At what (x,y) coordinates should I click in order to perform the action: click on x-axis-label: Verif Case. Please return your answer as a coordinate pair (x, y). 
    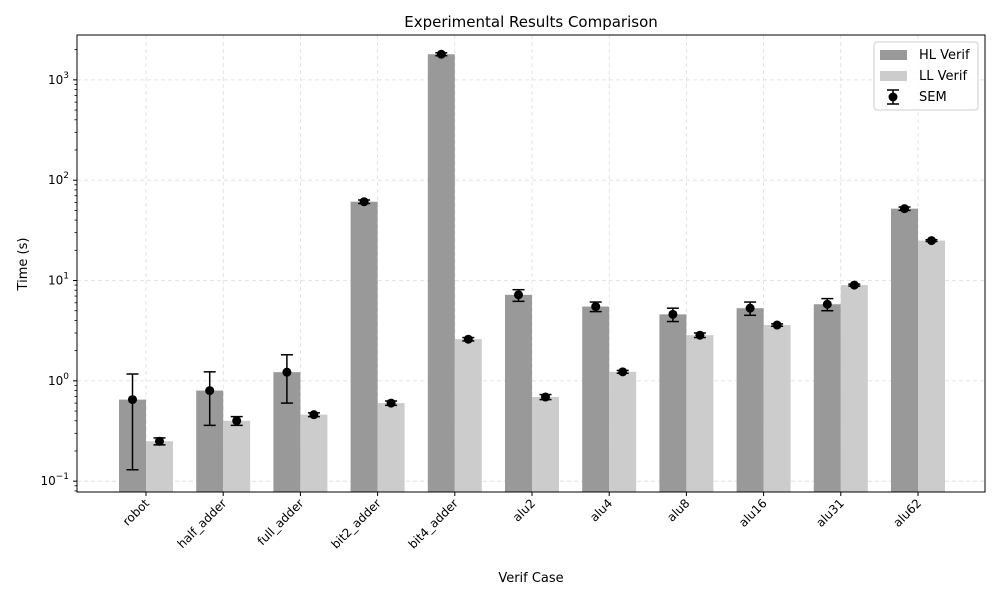
    Looking at the image, I should click on (530, 578).